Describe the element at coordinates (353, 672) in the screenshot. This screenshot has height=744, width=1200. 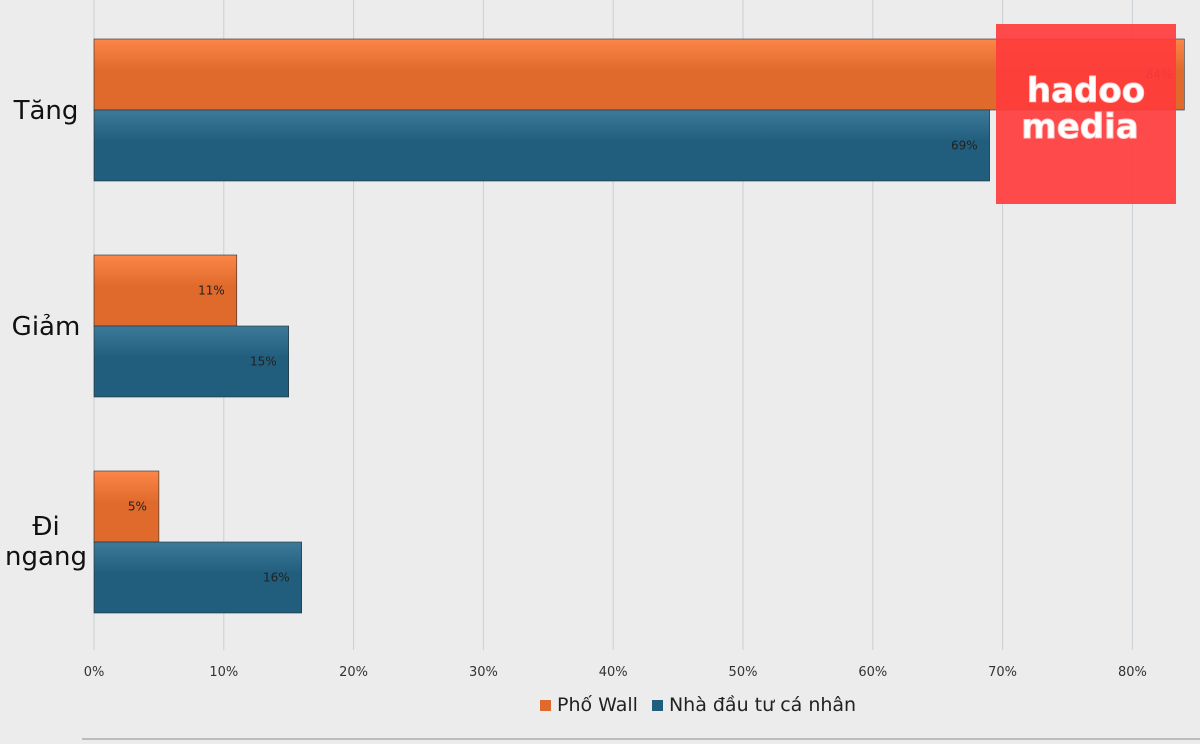
I see `x-tick-label: 20%` at that location.